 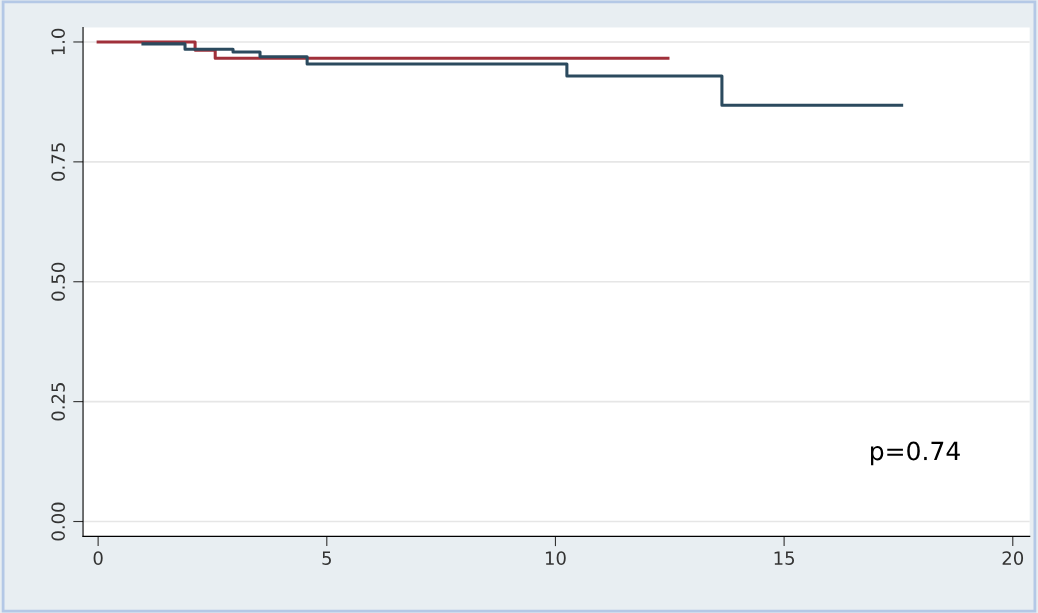 I want to click on y-tick-label: 0.75, so click(x=58, y=162).